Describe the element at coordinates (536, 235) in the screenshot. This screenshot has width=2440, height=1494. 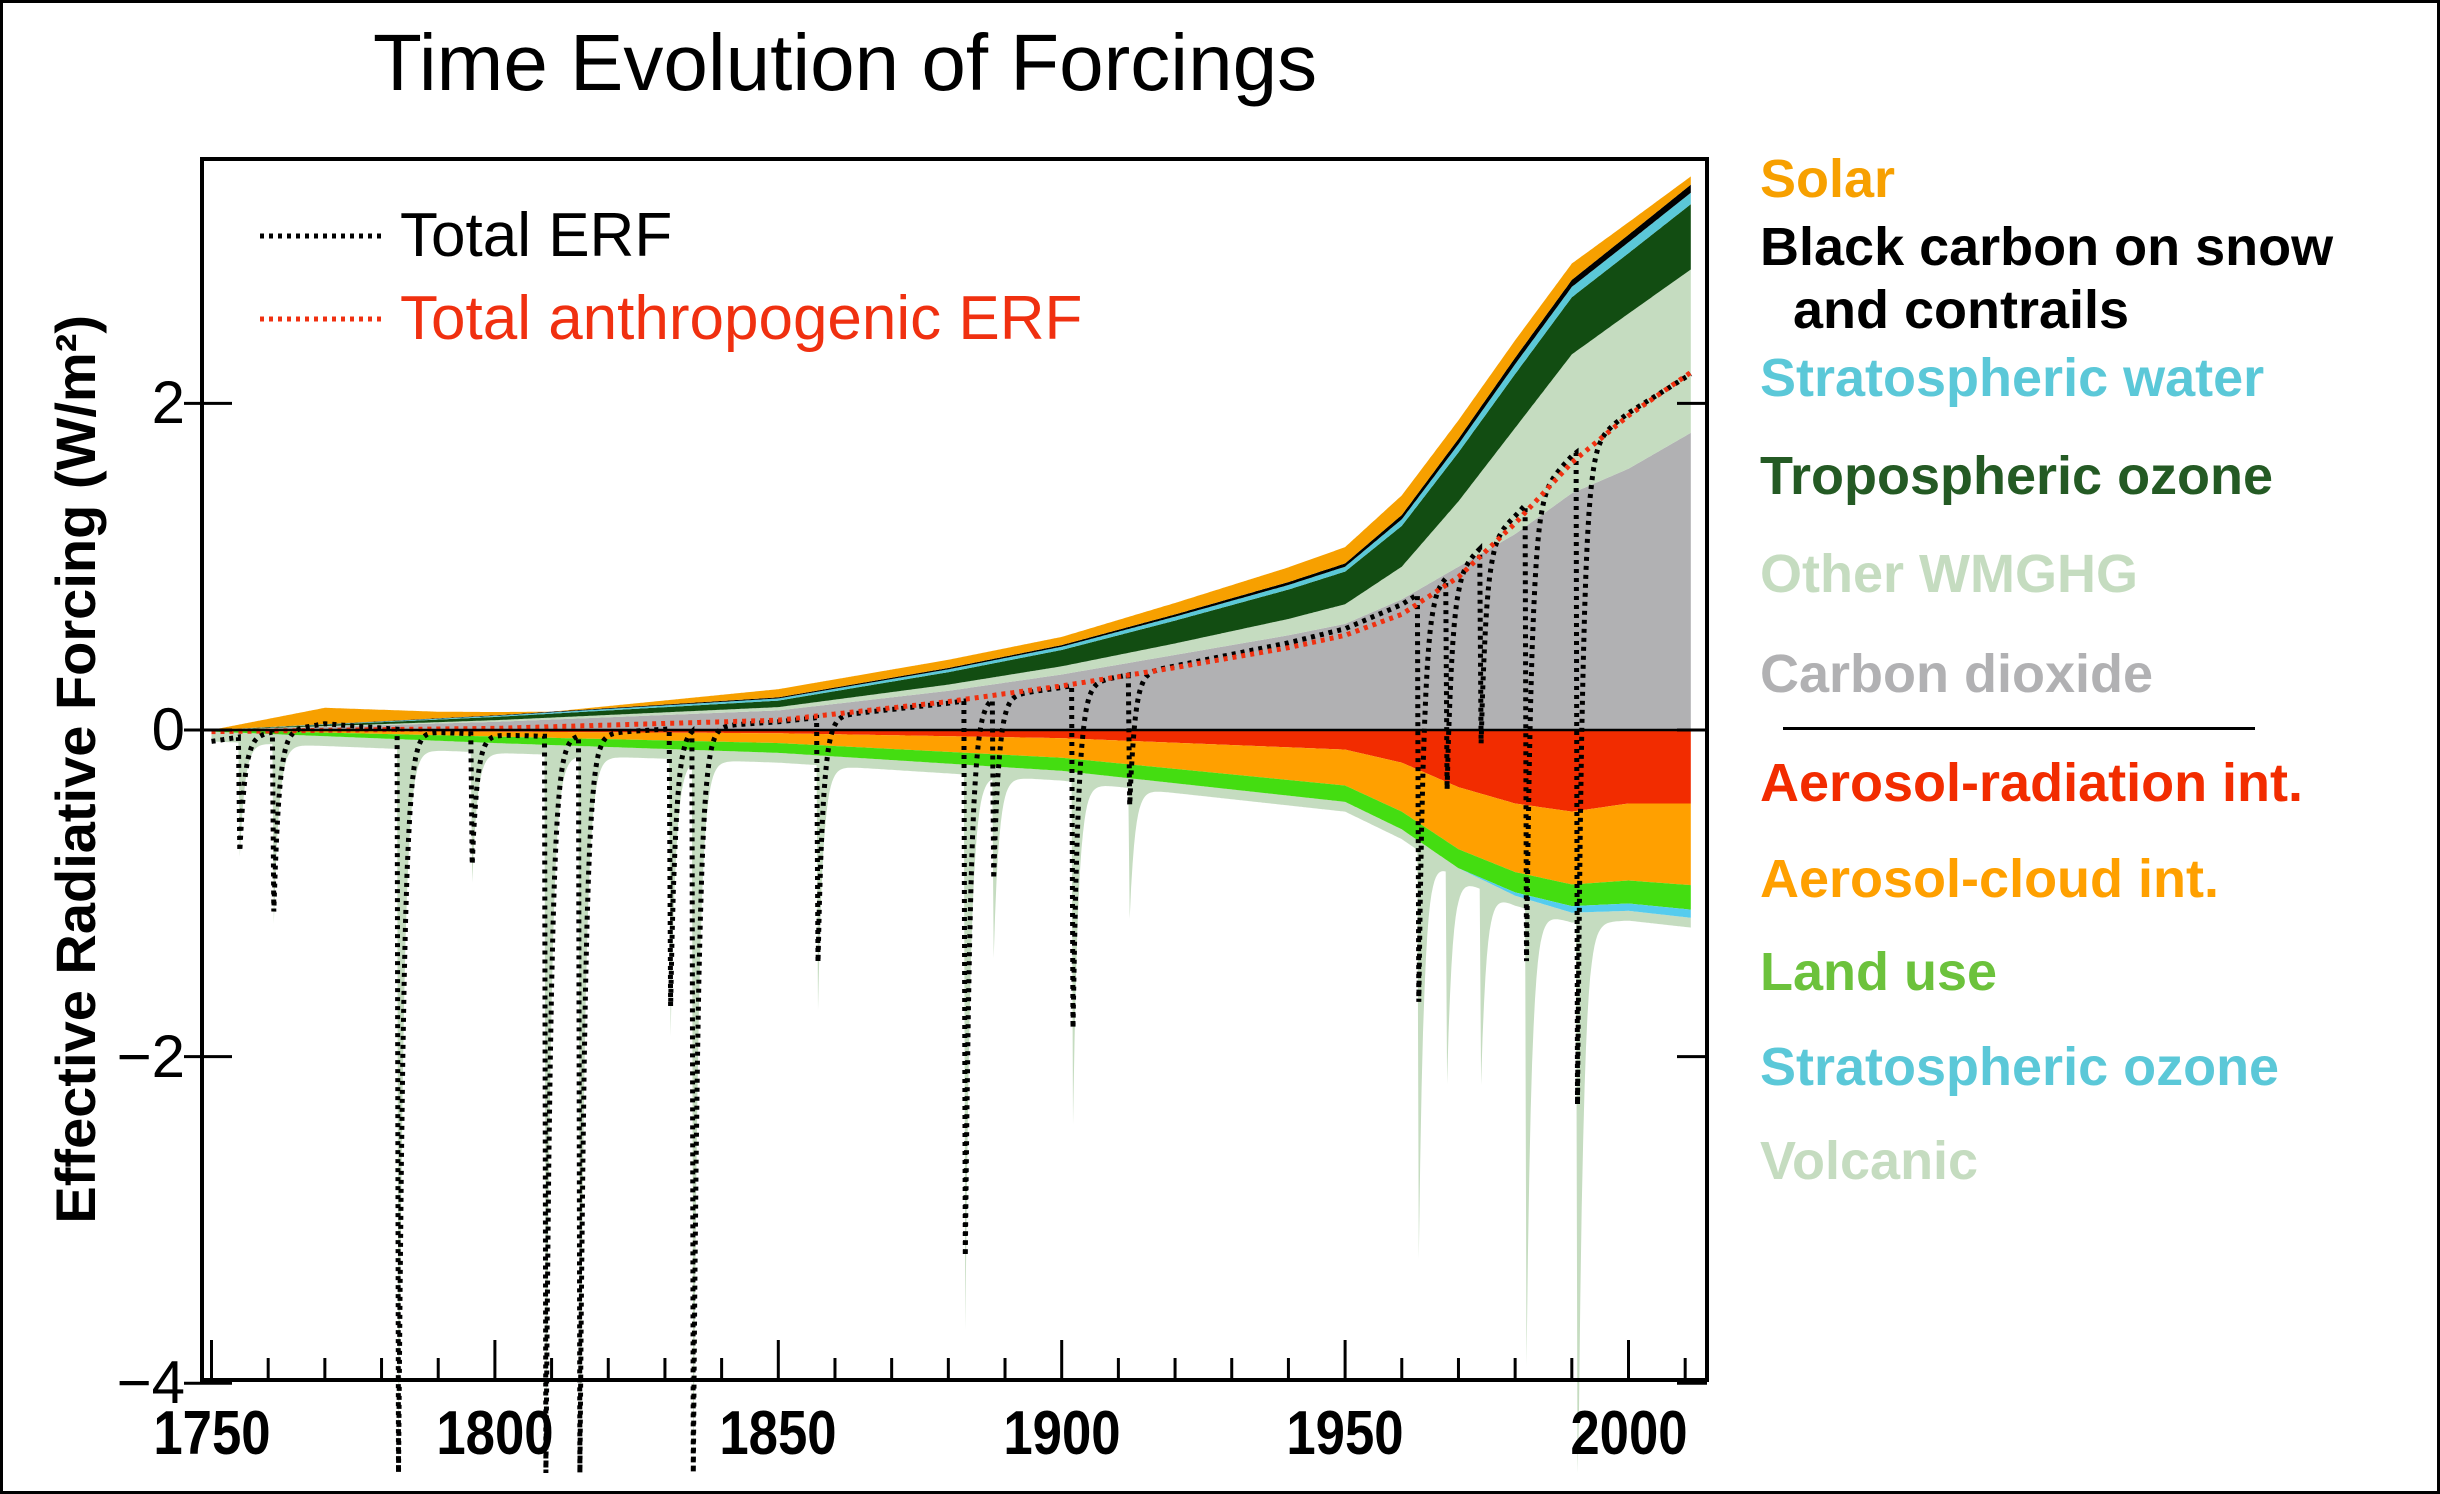
I see `inset-legend-label: Total ERF` at that location.